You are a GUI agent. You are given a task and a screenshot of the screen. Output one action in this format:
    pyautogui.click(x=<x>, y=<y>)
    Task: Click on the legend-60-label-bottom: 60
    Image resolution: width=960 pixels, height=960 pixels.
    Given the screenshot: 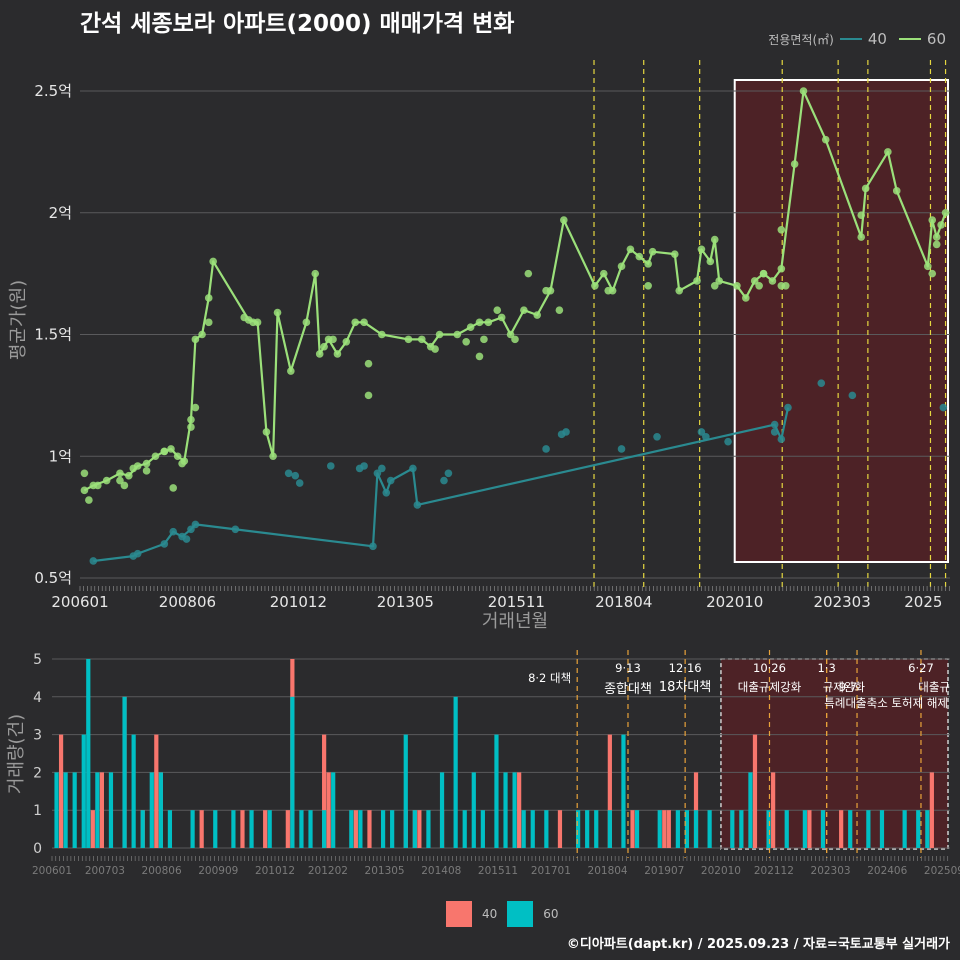 What is the action you would take?
    pyautogui.click(x=551, y=914)
    